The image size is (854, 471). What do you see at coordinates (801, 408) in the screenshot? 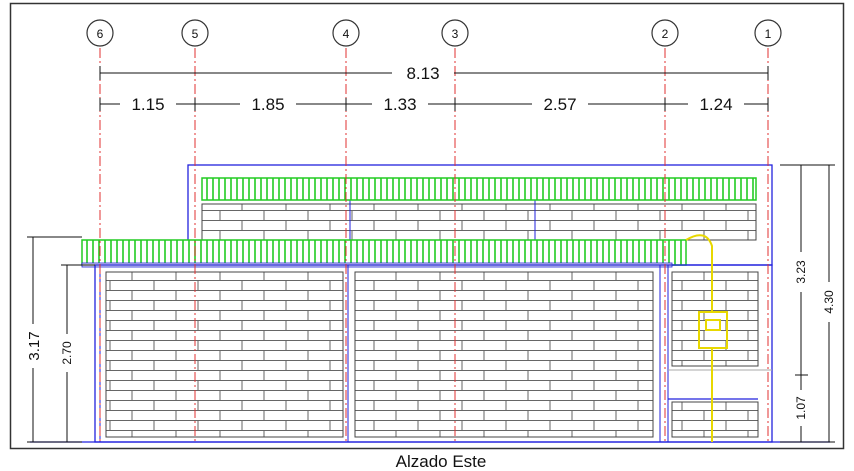
I see `right-lower-dimension-label: 1.07` at bounding box center [801, 408].